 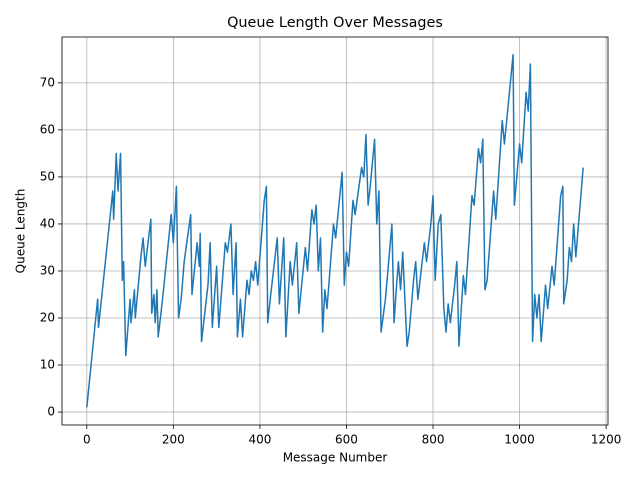 I want to click on x-tick-label: 800, so click(x=433, y=440).